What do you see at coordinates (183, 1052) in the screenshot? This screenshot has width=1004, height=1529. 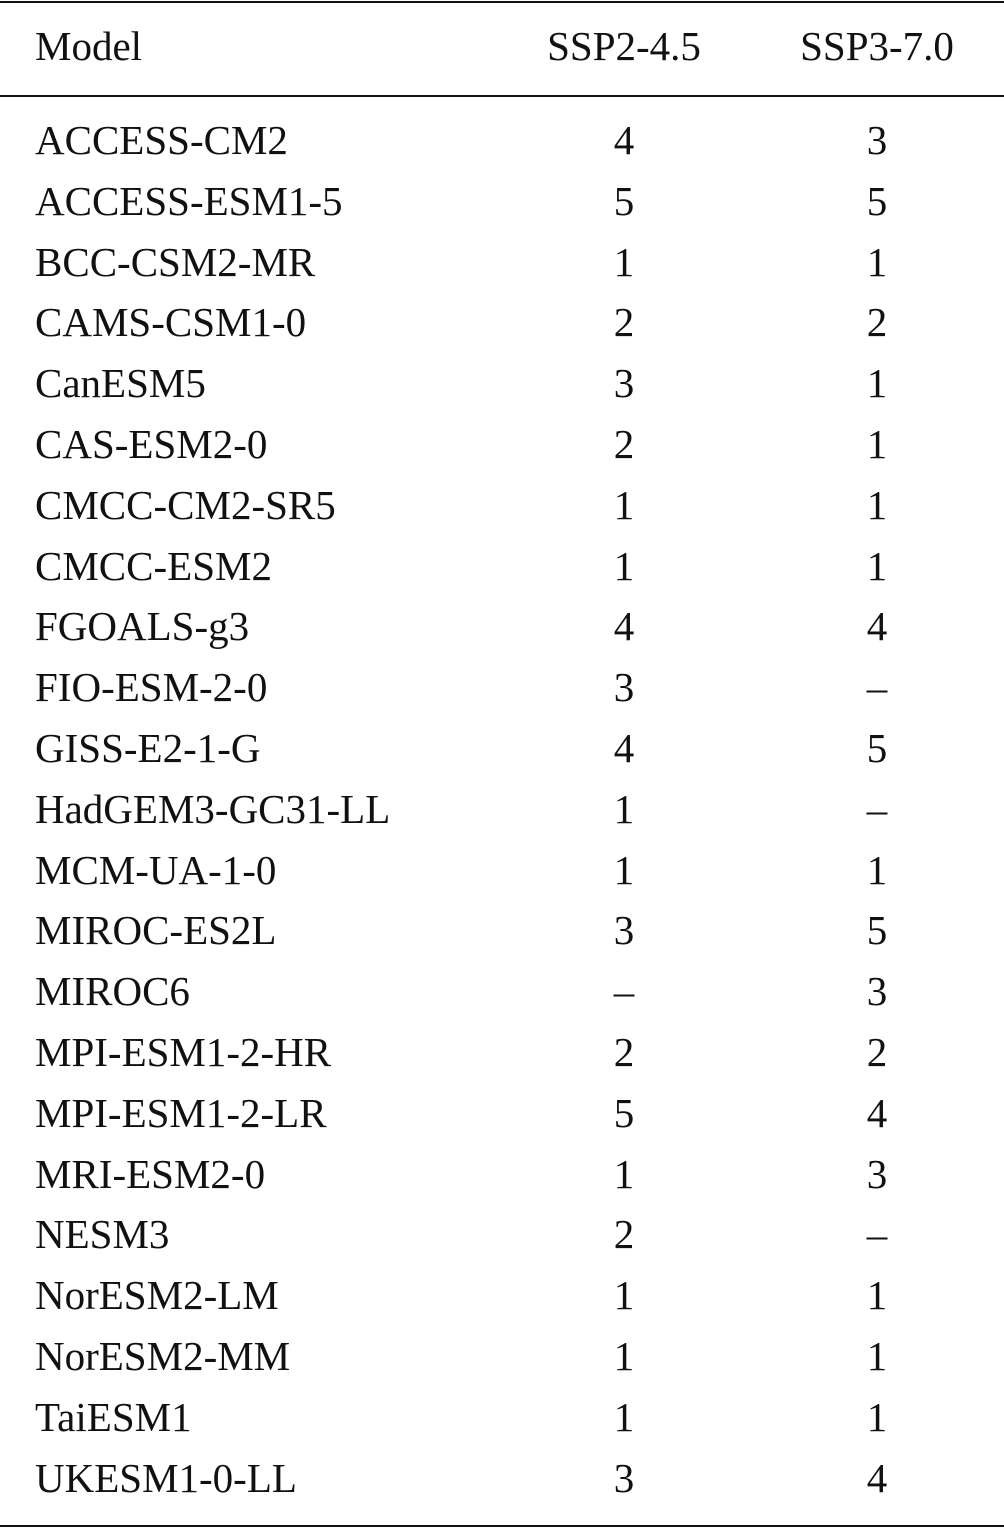 I see `model-cell: MPI-ESM1-2-HR` at bounding box center [183, 1052].